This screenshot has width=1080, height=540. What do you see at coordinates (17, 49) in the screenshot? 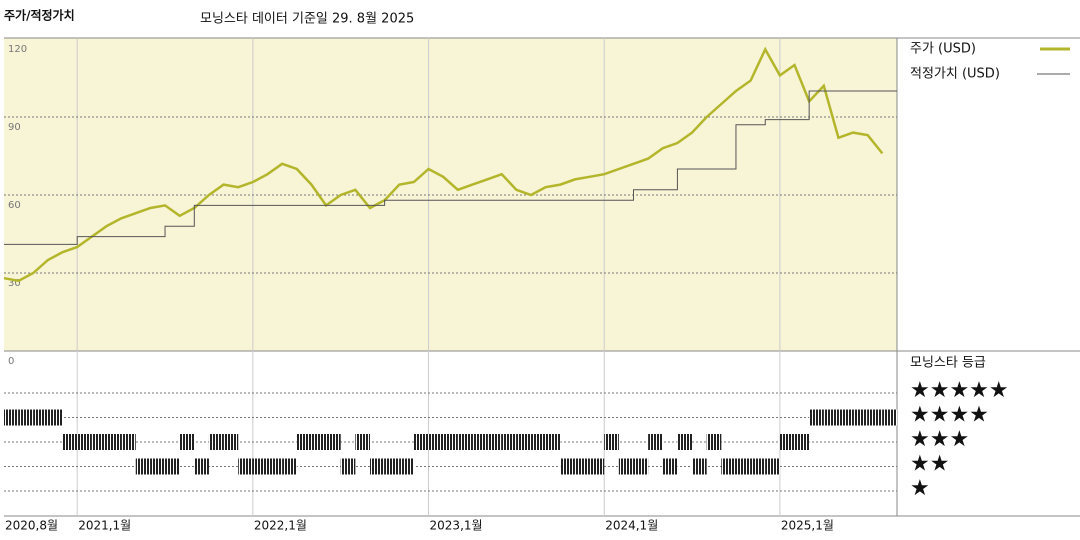
I see `y-tick-label: 120` at bounding box center [17, 49].